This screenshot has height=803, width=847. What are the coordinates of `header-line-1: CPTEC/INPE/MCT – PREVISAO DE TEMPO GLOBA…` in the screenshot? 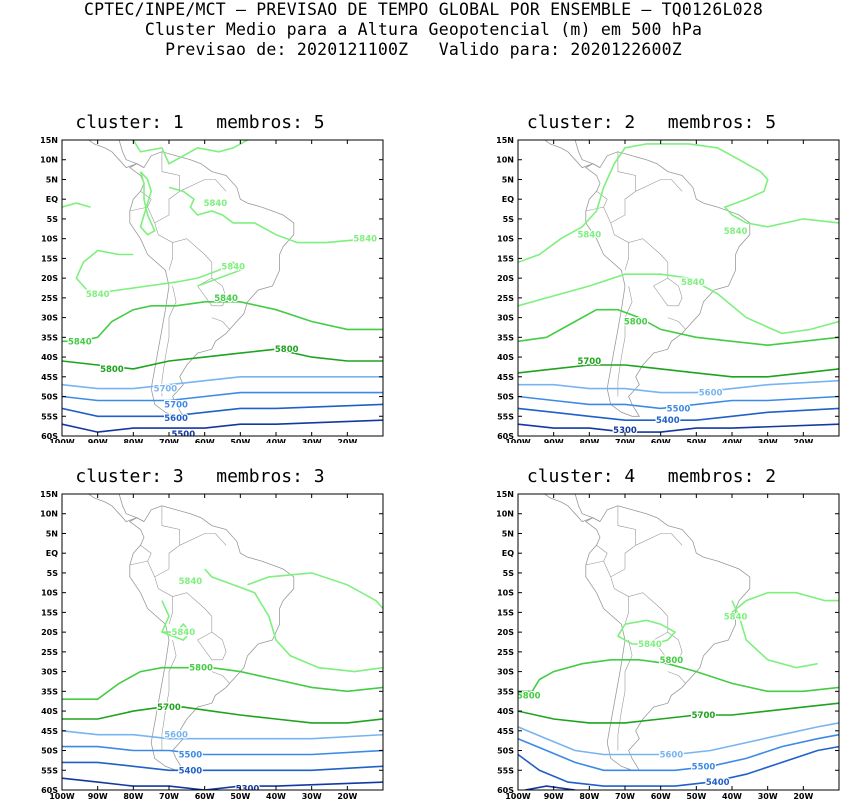 It's located at (423, 9).